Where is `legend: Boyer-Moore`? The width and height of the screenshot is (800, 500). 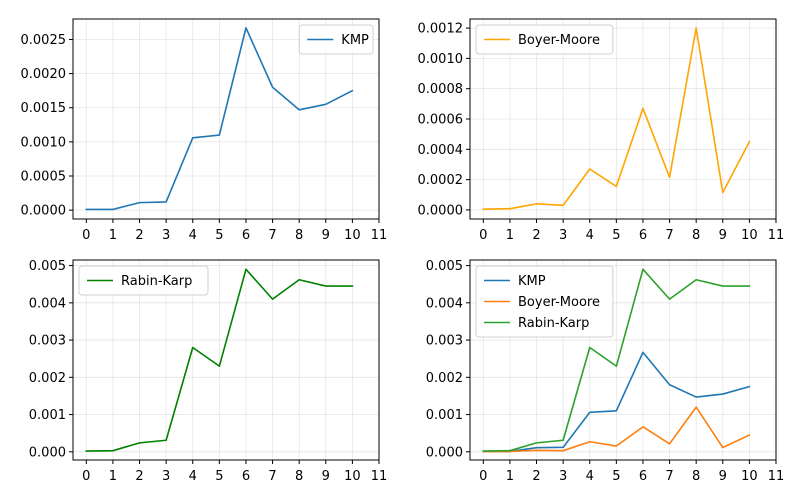
legend: Boyer-Moore is located at coordinates (544, 39).